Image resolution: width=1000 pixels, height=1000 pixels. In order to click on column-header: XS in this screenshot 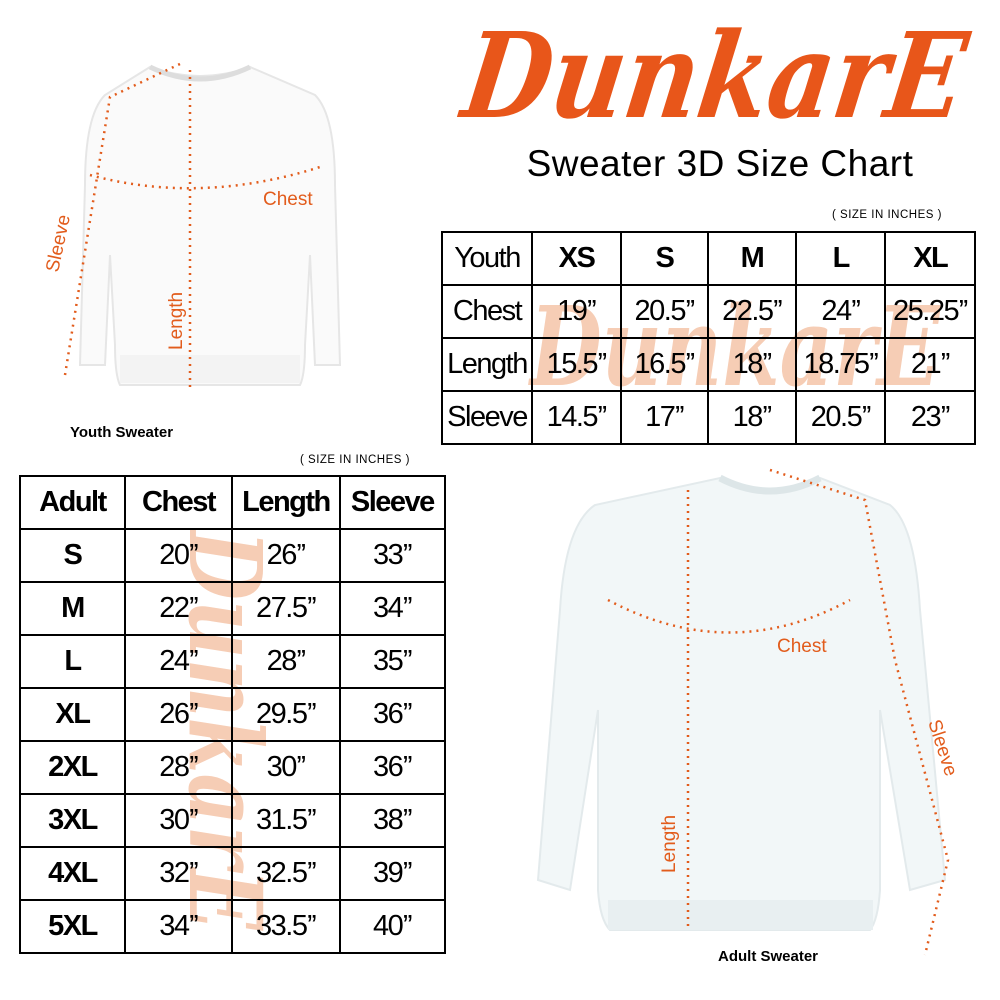, I will do `click(576, 258)`.